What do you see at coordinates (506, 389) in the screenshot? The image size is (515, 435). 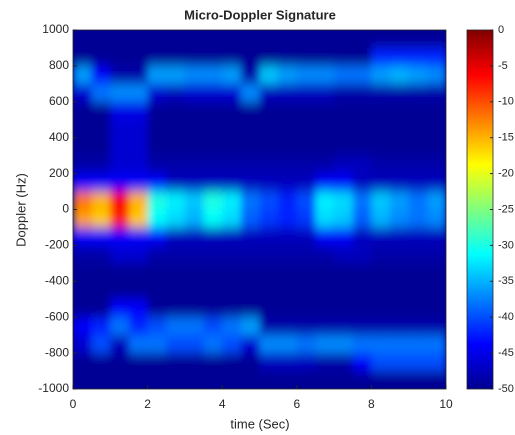 I see `colorbar-tick-label: -50` at bounding box center [506, 389].